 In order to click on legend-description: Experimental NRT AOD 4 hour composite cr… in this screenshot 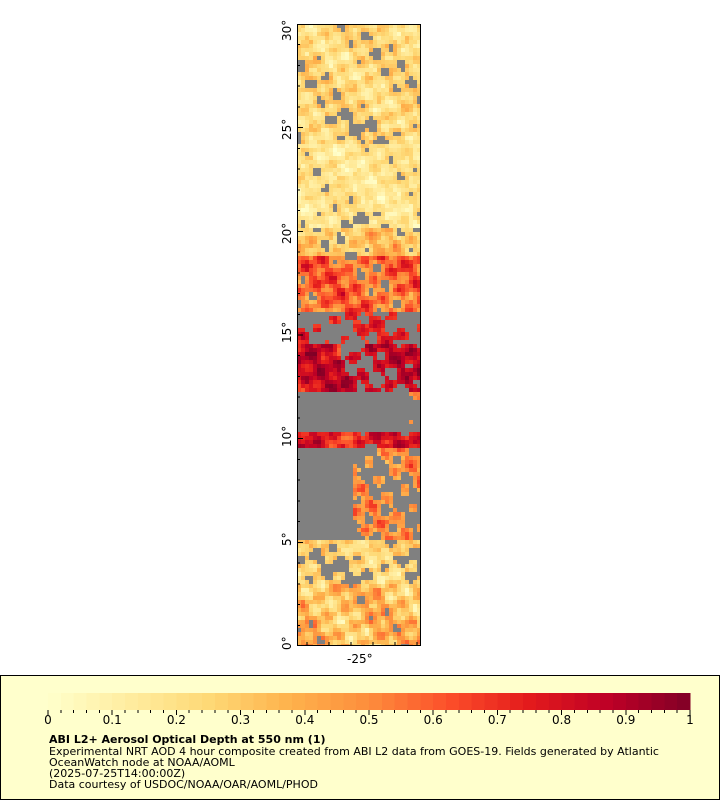, I will do `click(354, 751)`.